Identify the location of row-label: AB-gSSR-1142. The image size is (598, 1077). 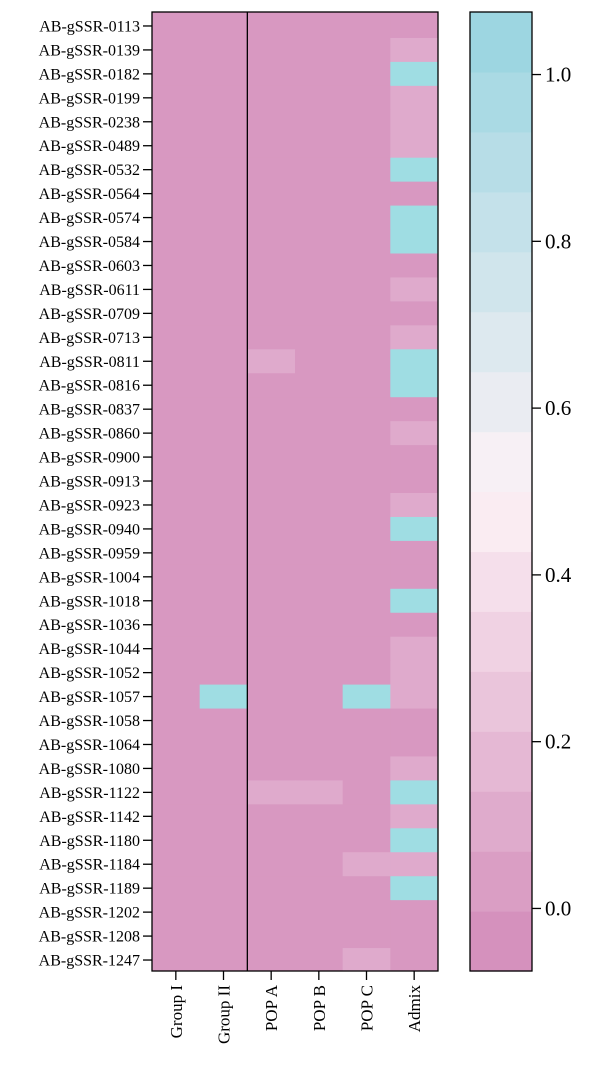
(89, 817).